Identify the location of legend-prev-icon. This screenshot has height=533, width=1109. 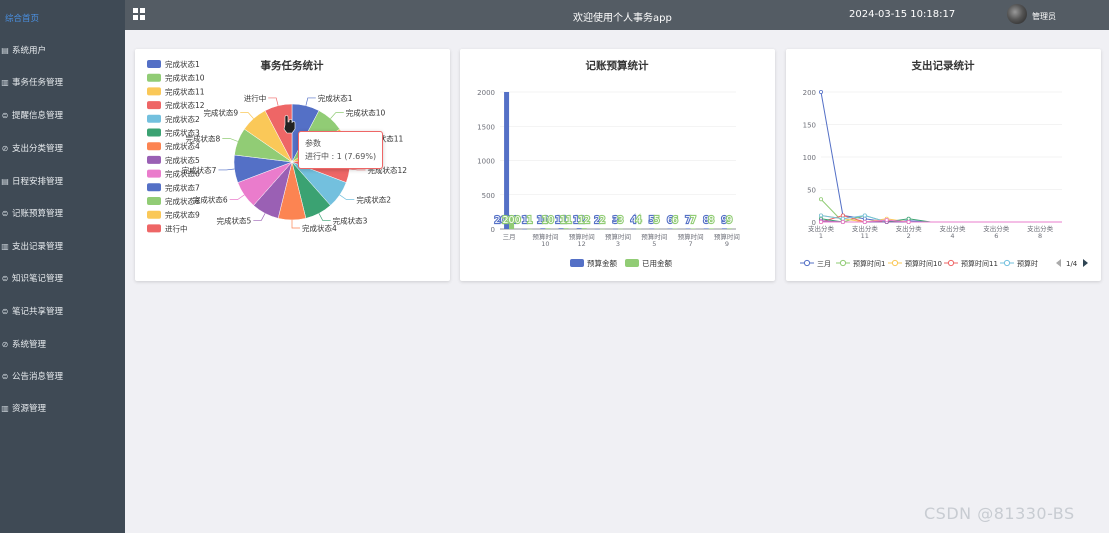
(1058, 263).